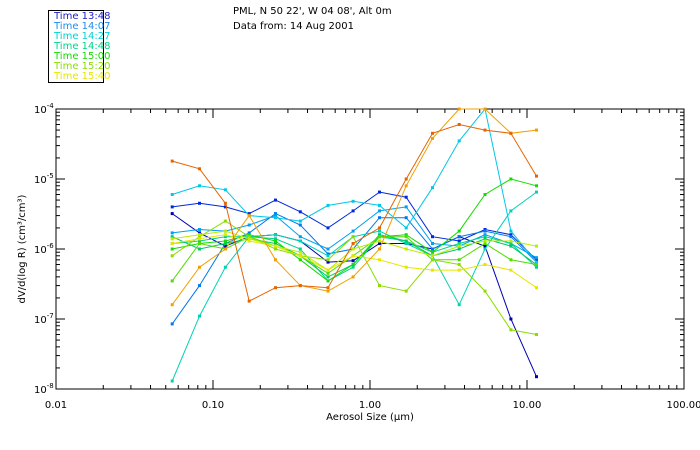 The image size is (700, 450). I want to click on legend-entry: Time 14:48, so click(82, 46).